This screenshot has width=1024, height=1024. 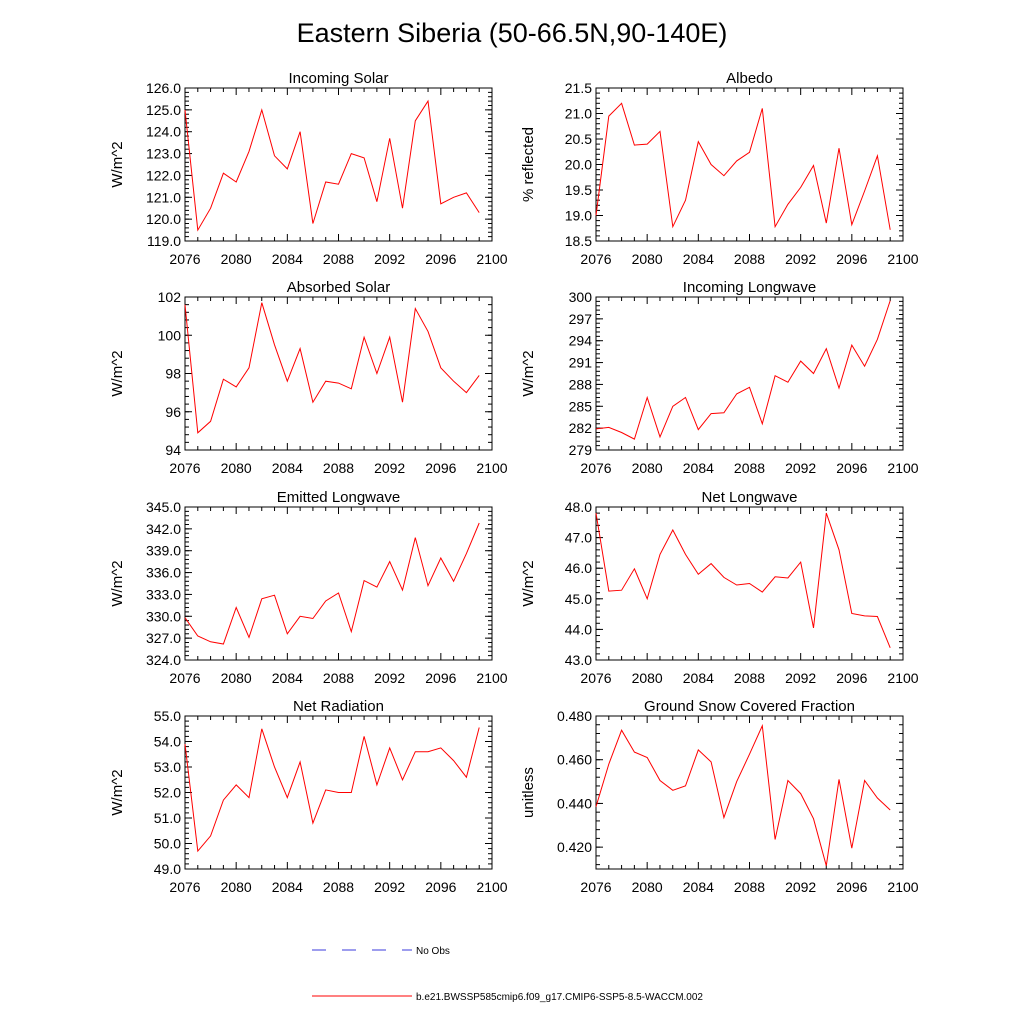 I want to click on albedo-ytick-label: 18.5, so click(x=578, y=241).